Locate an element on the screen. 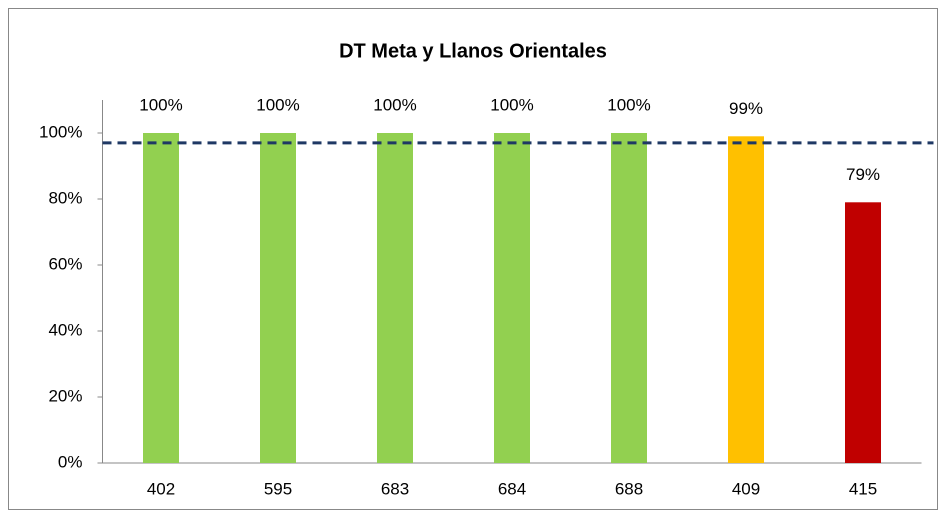 The width and height of the screenshot is (946, 518). data-label: 79% is located at coordinates (863, 174).